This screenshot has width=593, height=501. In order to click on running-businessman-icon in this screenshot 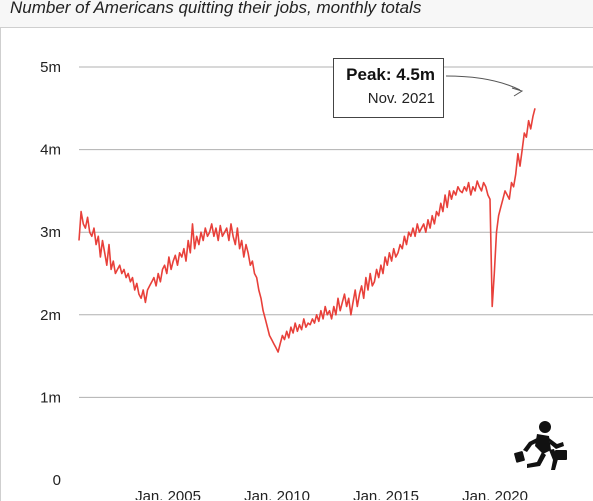, I will do `click(540, 445)`.